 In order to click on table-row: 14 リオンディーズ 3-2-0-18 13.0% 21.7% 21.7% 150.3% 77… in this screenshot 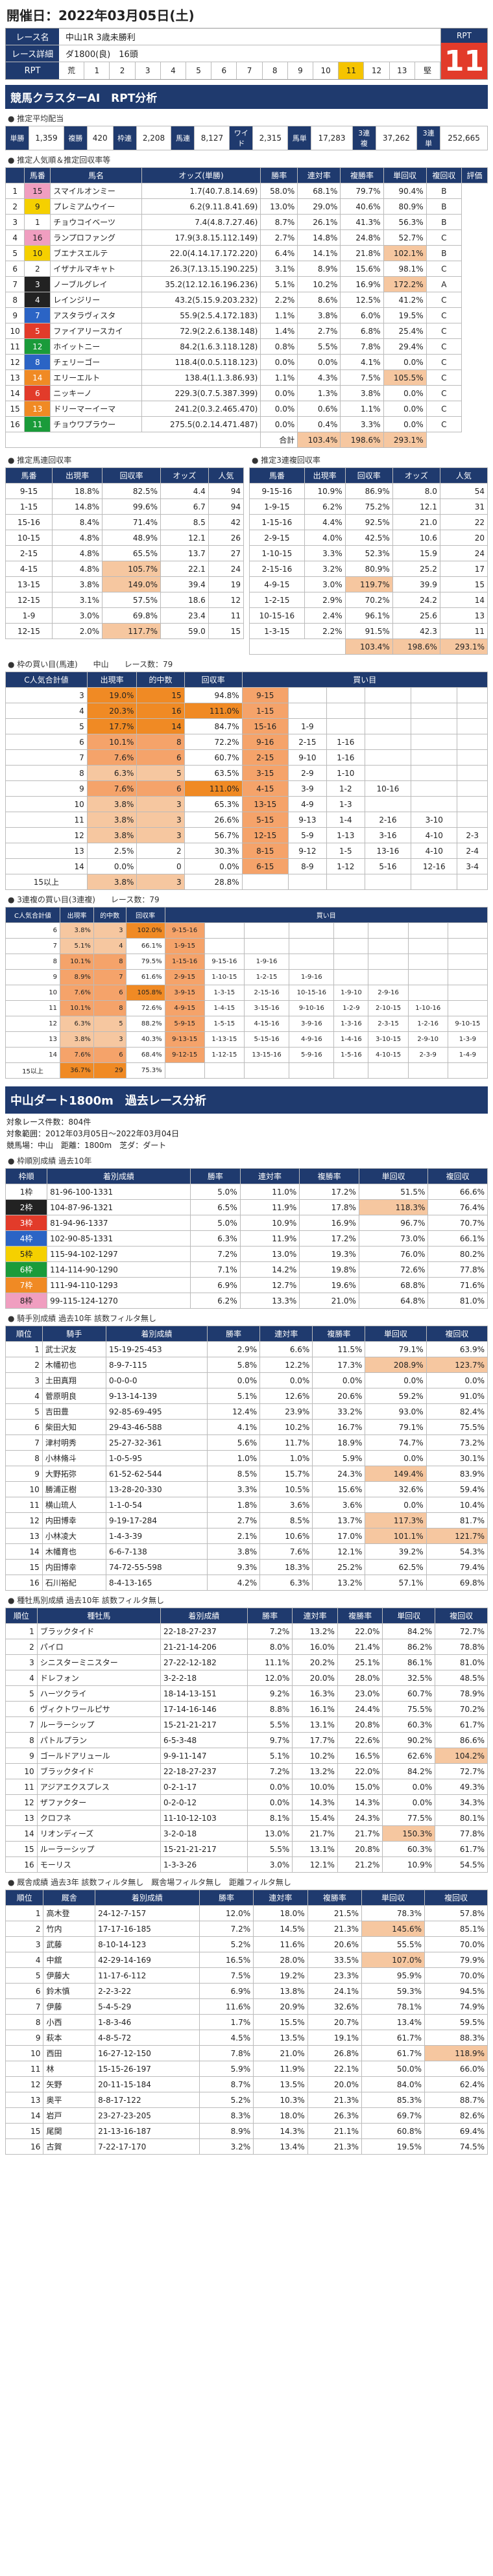, I will do `click(246, 1833)`.